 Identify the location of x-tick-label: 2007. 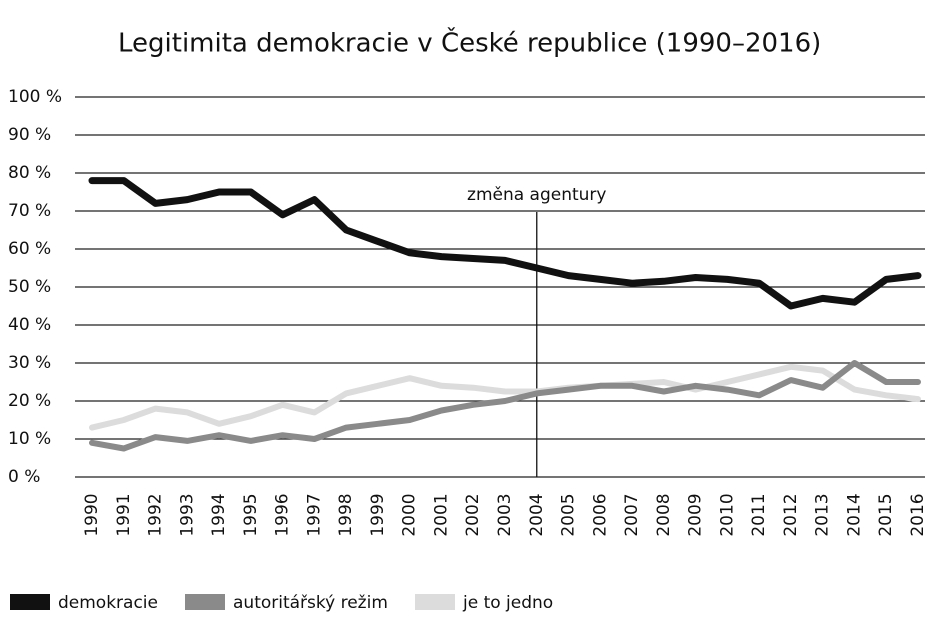
(632, 514).